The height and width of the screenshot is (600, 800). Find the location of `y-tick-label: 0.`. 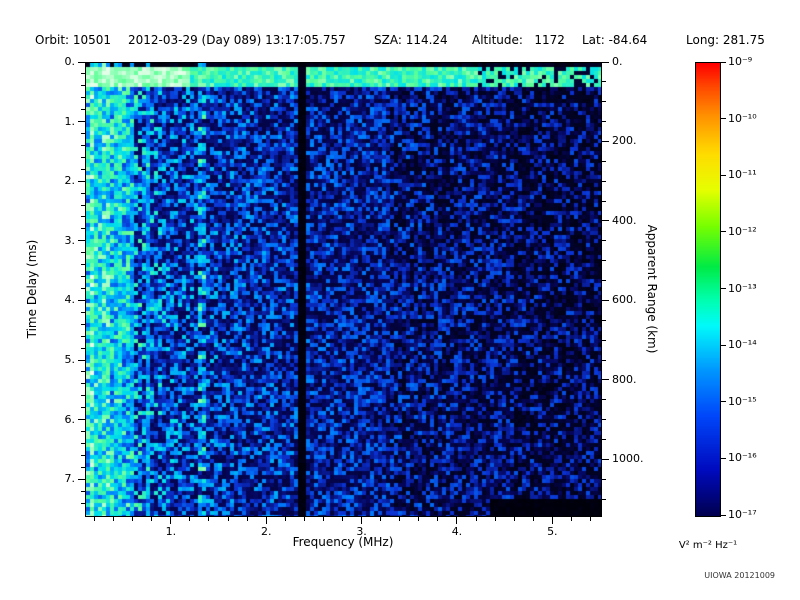

y-tick-label: 0. is located at coordinates (70, 61).